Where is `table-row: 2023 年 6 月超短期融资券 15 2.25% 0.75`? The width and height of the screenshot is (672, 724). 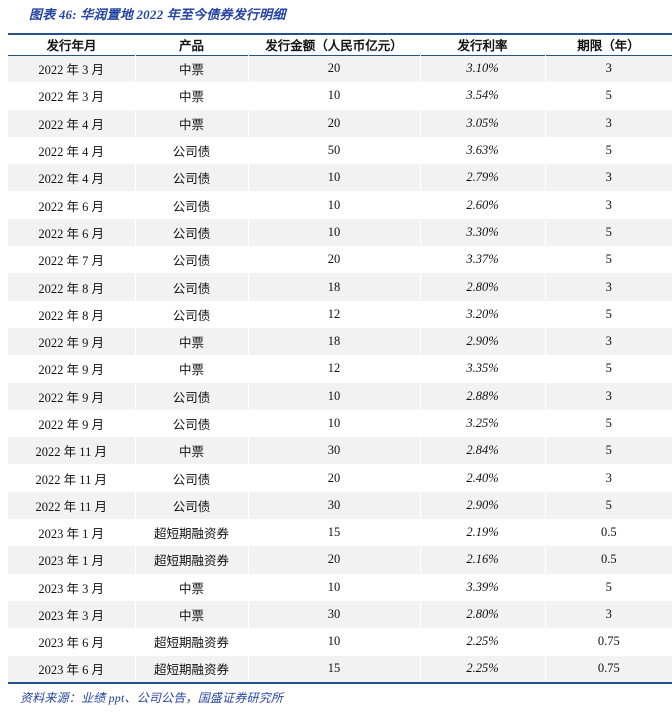
table-row: 2023 年 6 月超短期融资券 15 2.25% 0.75 is located at coordinates (340, 669).